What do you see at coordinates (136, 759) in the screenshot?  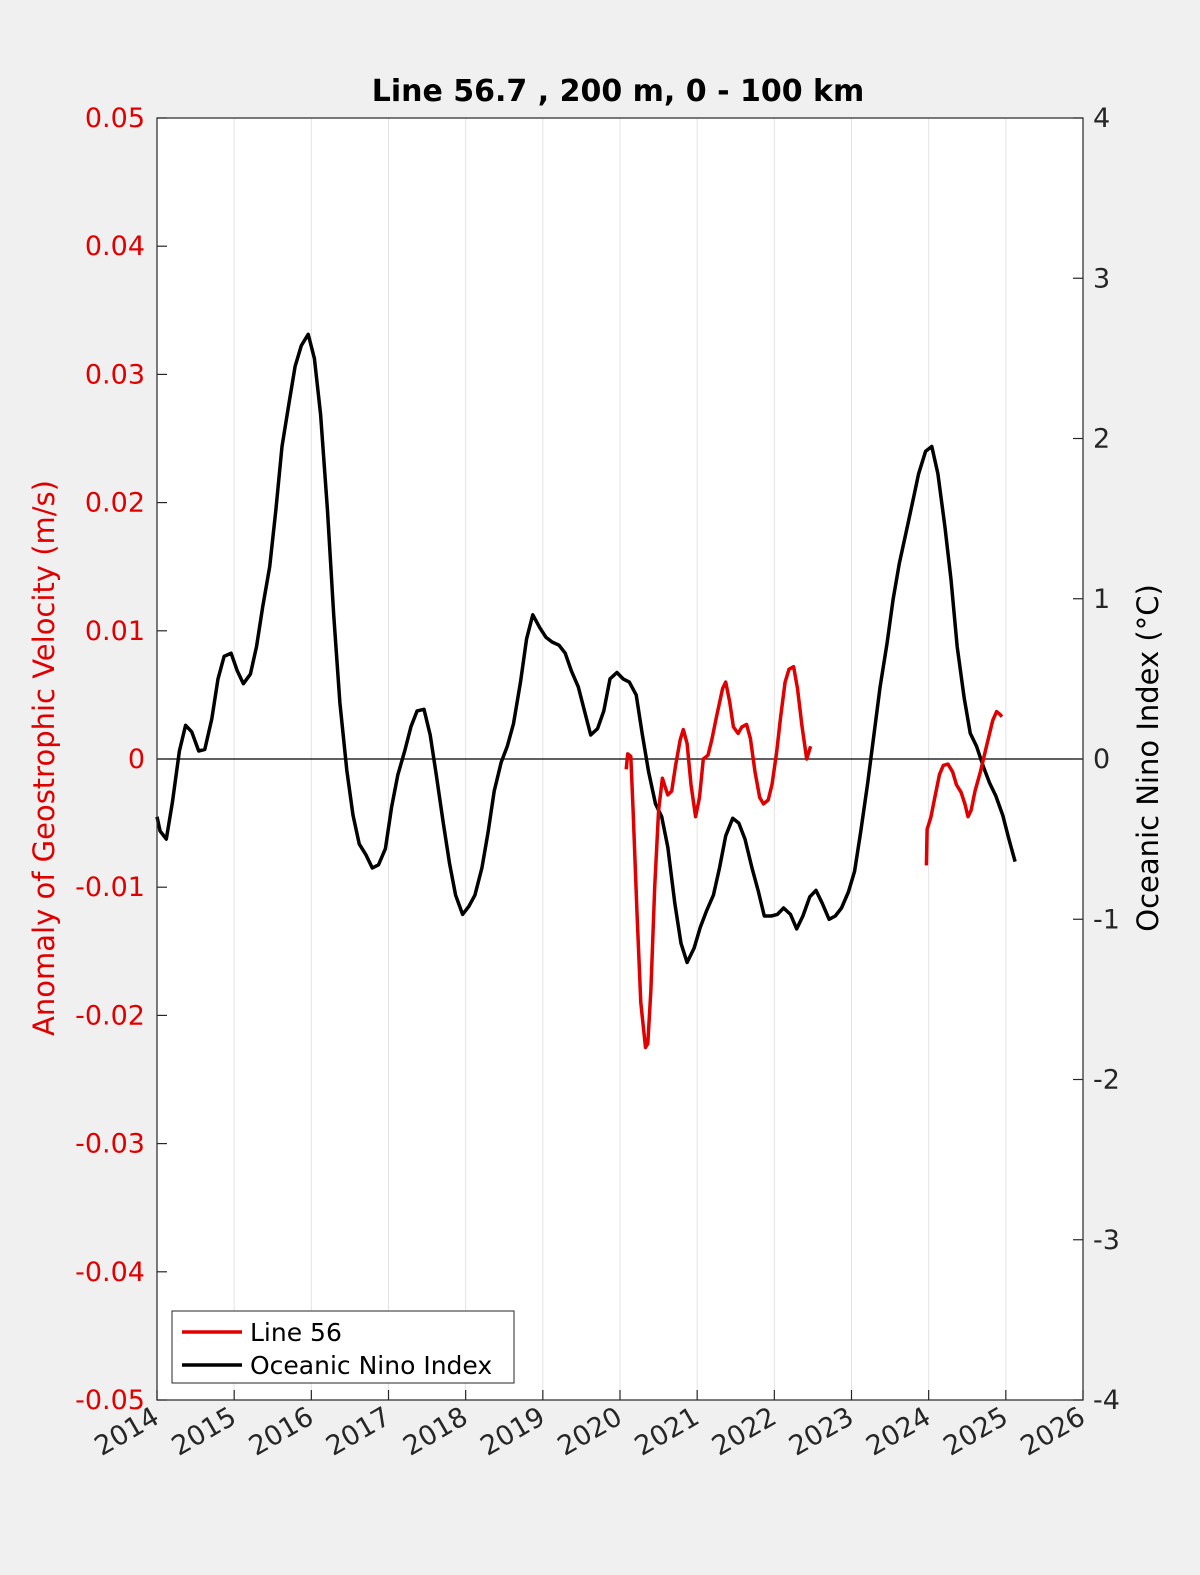 I see `y-left-tick-label: 0` at bounding box center [136, 759].